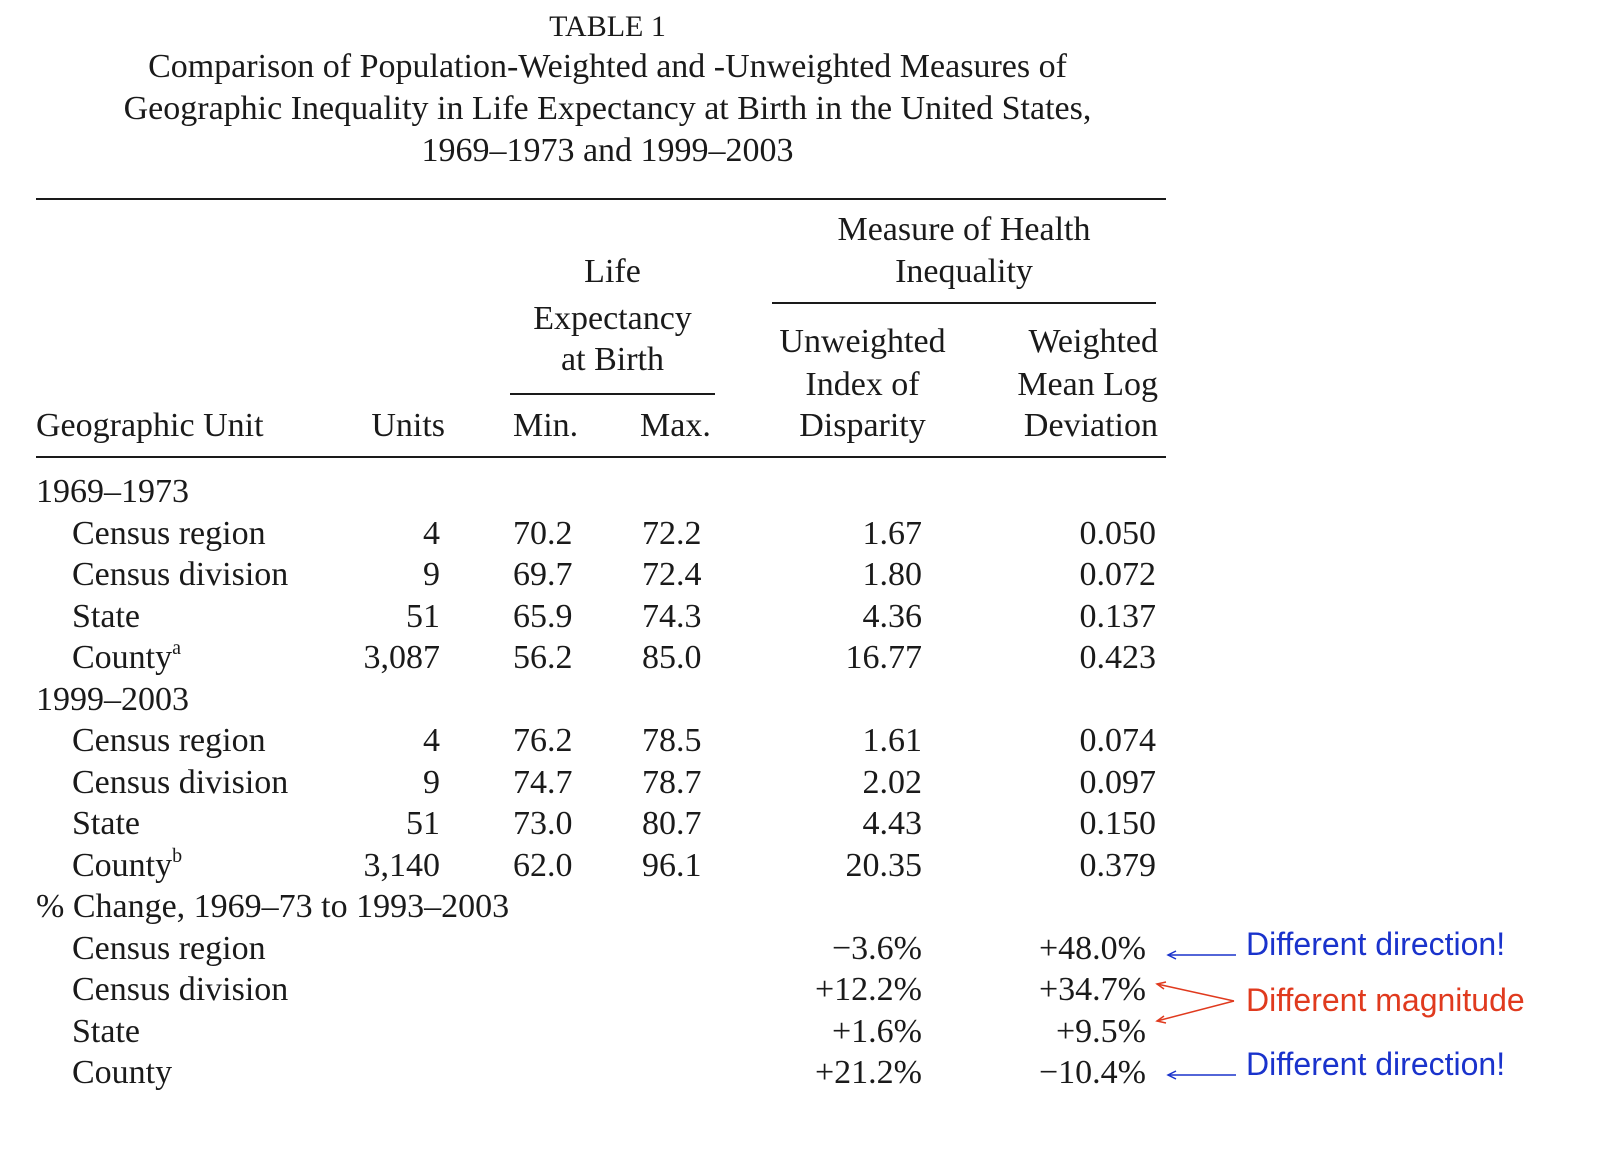 This screenshot has width=1620, height=1152. What do you see at coordinates (612, 271) in the screenshot?
I see `header-life-line1: Life` at bounding box center [612, 271].